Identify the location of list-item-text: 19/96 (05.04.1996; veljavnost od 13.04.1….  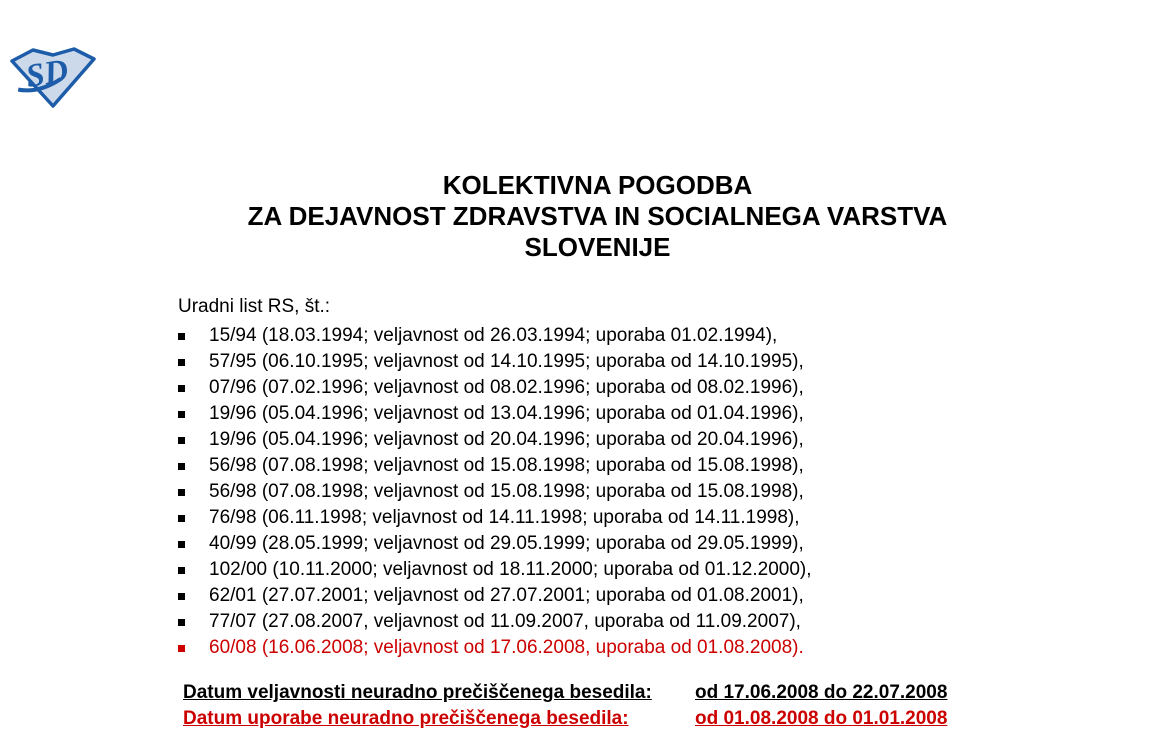
(506, 413).